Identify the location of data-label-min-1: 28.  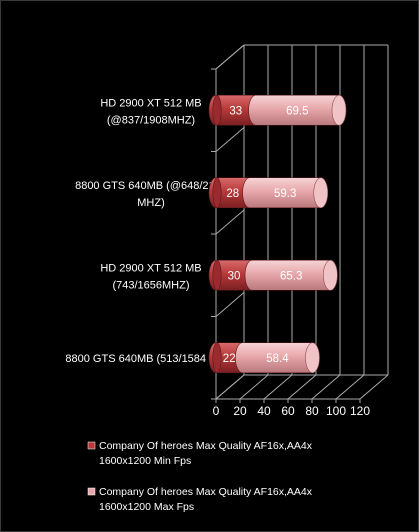
(232, 194).